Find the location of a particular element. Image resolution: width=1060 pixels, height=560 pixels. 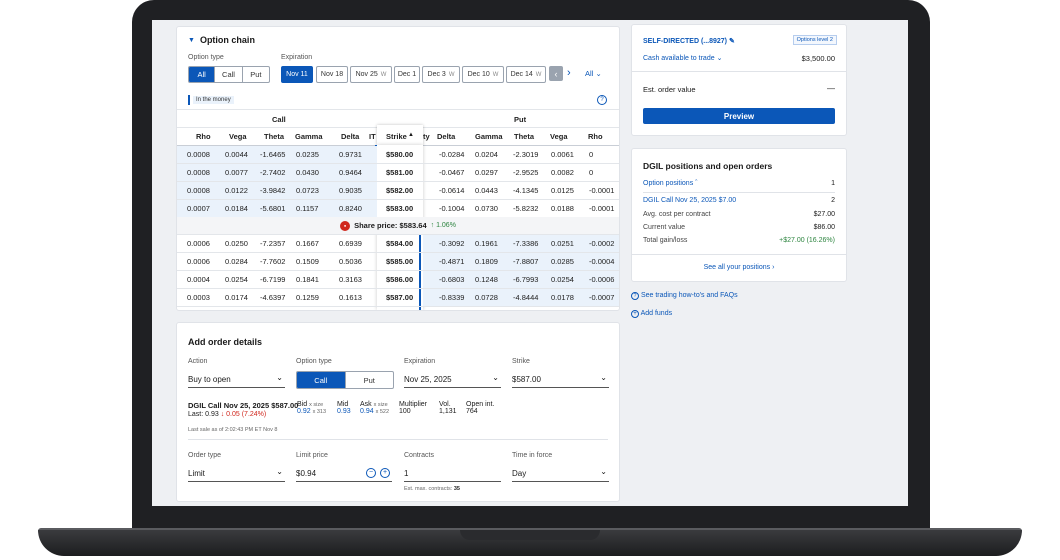

expiration-chip: Dec 1 is located at coordinates (407, 74).